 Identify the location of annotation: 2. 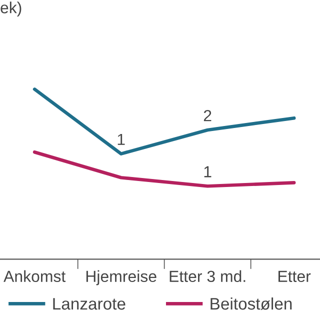
(208, 116).